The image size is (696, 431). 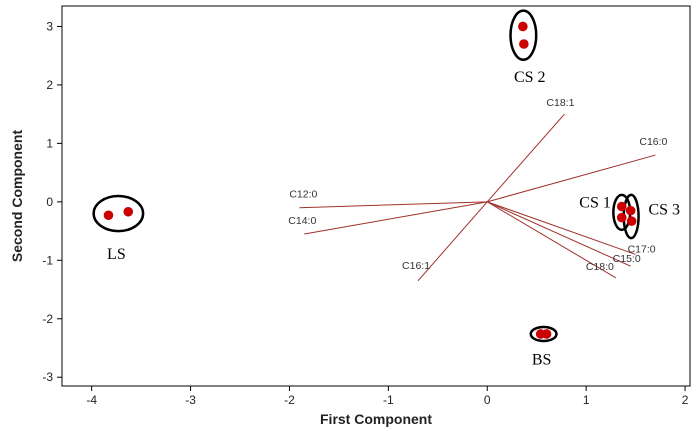 I want to click on x-tick-label: 2, so click(x=685, y=400).